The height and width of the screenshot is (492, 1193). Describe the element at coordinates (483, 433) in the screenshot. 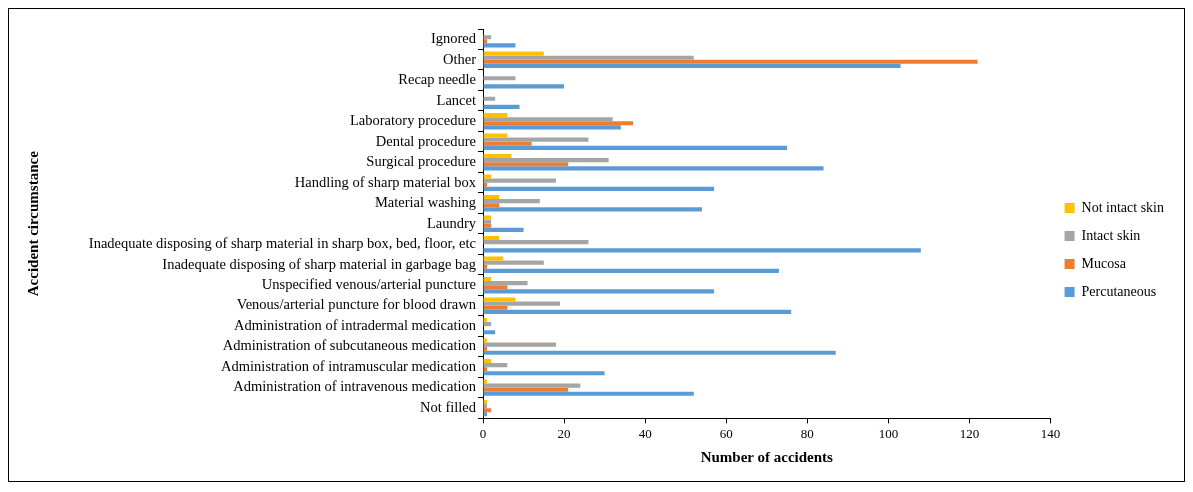

I see `x-tick-label: 0` at that location.